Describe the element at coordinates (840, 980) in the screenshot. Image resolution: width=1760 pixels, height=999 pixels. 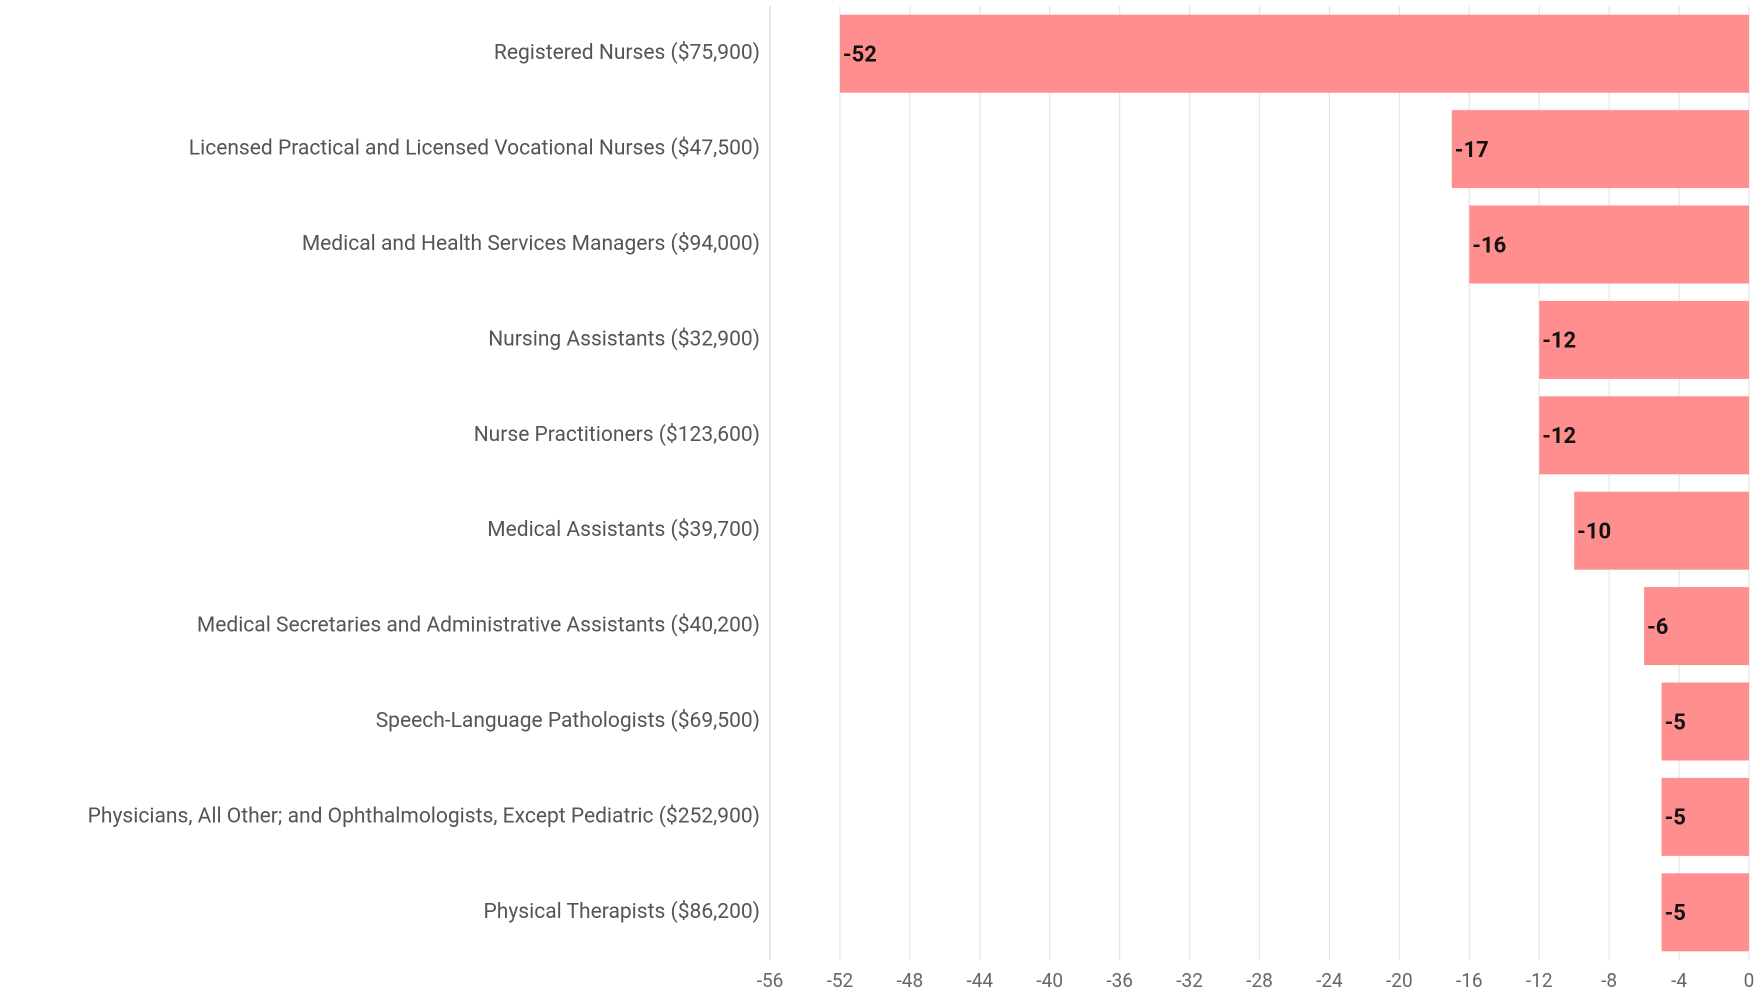
I see `x-tick-label: -52` at that location.